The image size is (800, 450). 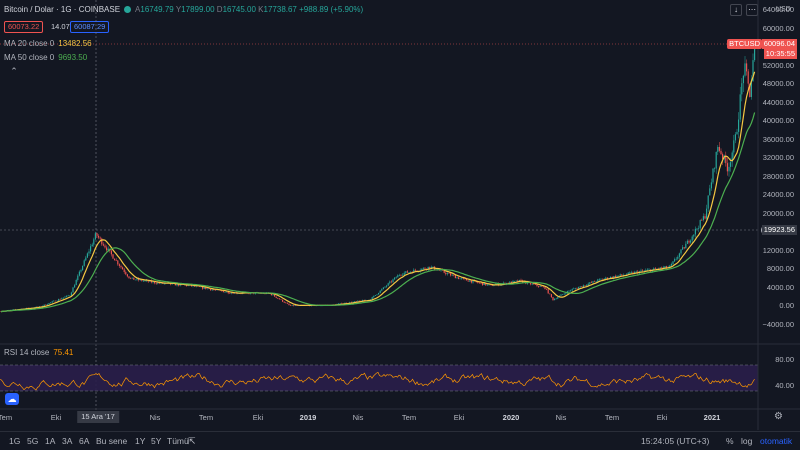 I want to click on range-button: 1A, so click(x=50, y=441).